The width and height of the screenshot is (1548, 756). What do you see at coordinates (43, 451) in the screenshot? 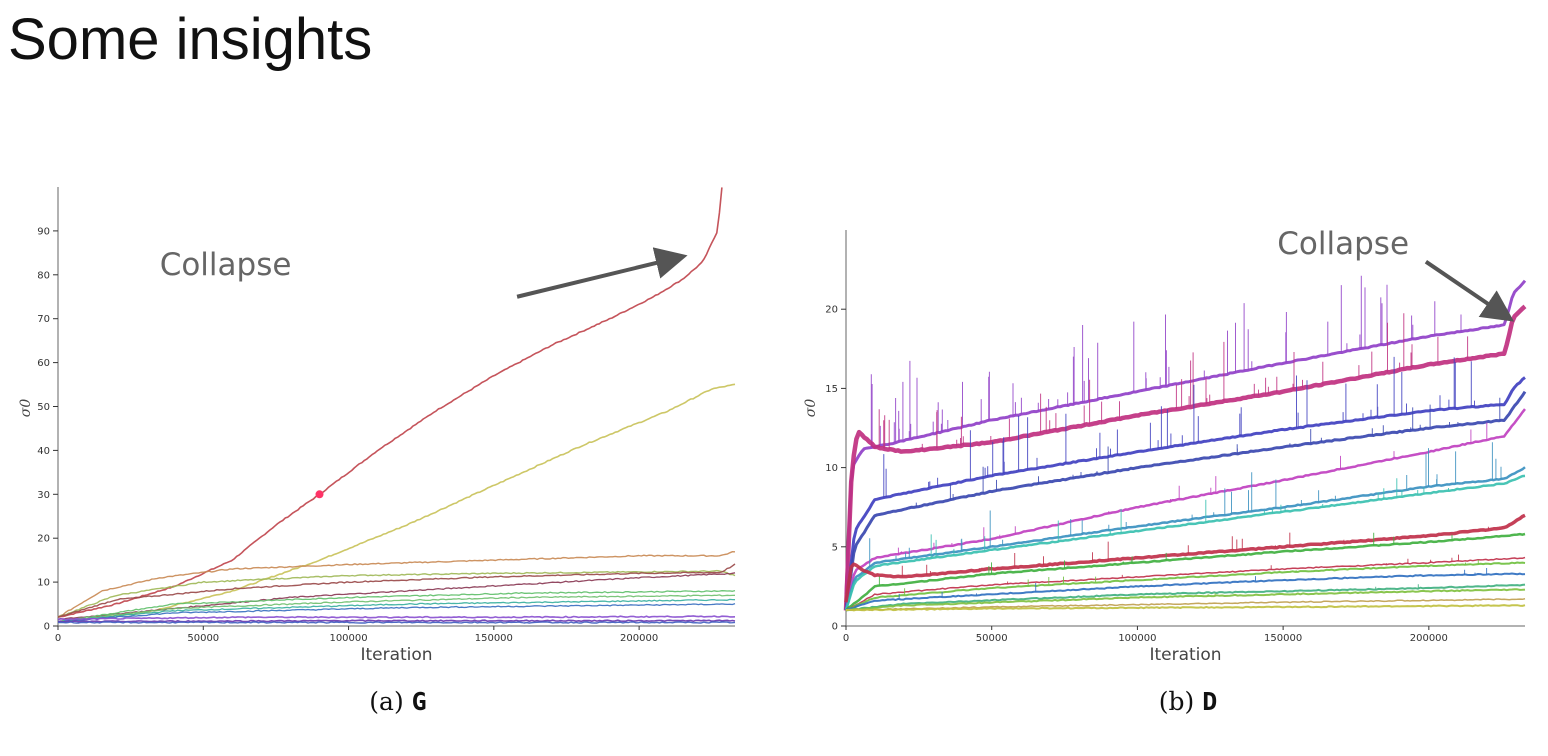
I see `y-tick-label: 40` at bounding box center [43, 451].